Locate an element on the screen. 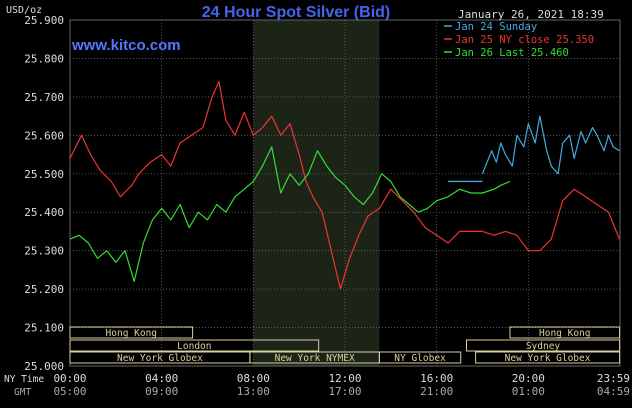  x-row-label-ny: NY Time is located at coordinates (24, 379).